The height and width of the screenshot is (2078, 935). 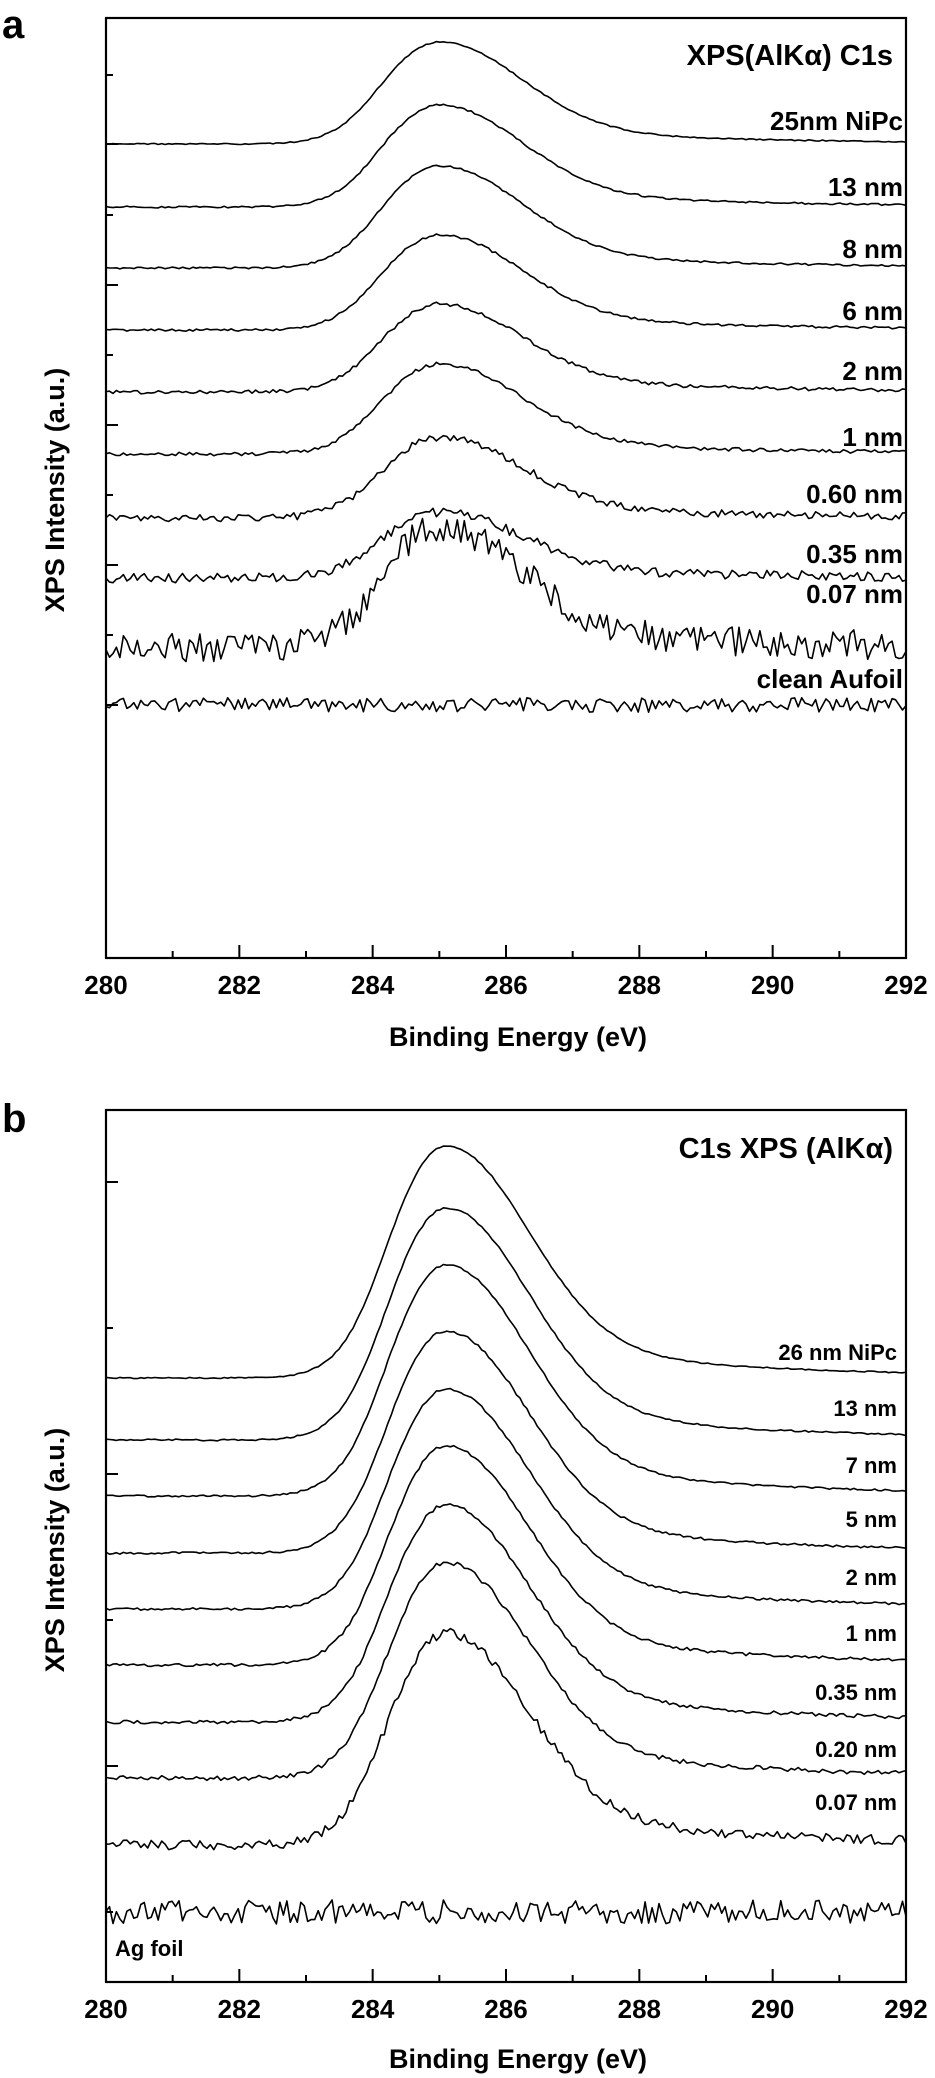 What do you see at coordinates (856, 1749) in the screenshot?
I see `series-label: 0.20 nm` at bounding box center [856, 1749].